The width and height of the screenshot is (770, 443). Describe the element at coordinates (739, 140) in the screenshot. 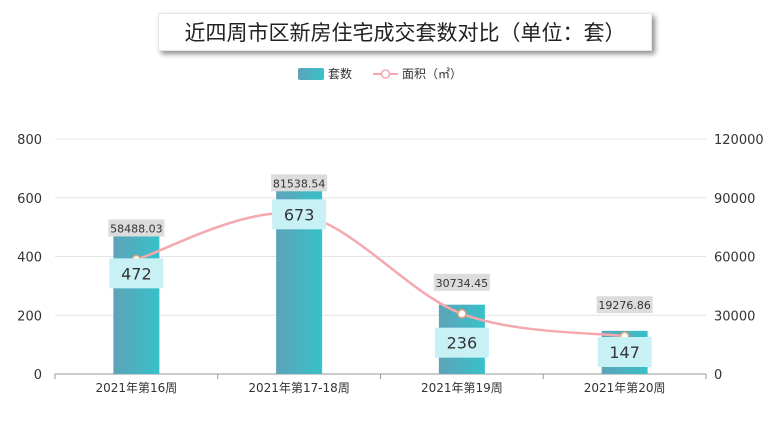

I see `y-right-tick-label: 120000` at that location.